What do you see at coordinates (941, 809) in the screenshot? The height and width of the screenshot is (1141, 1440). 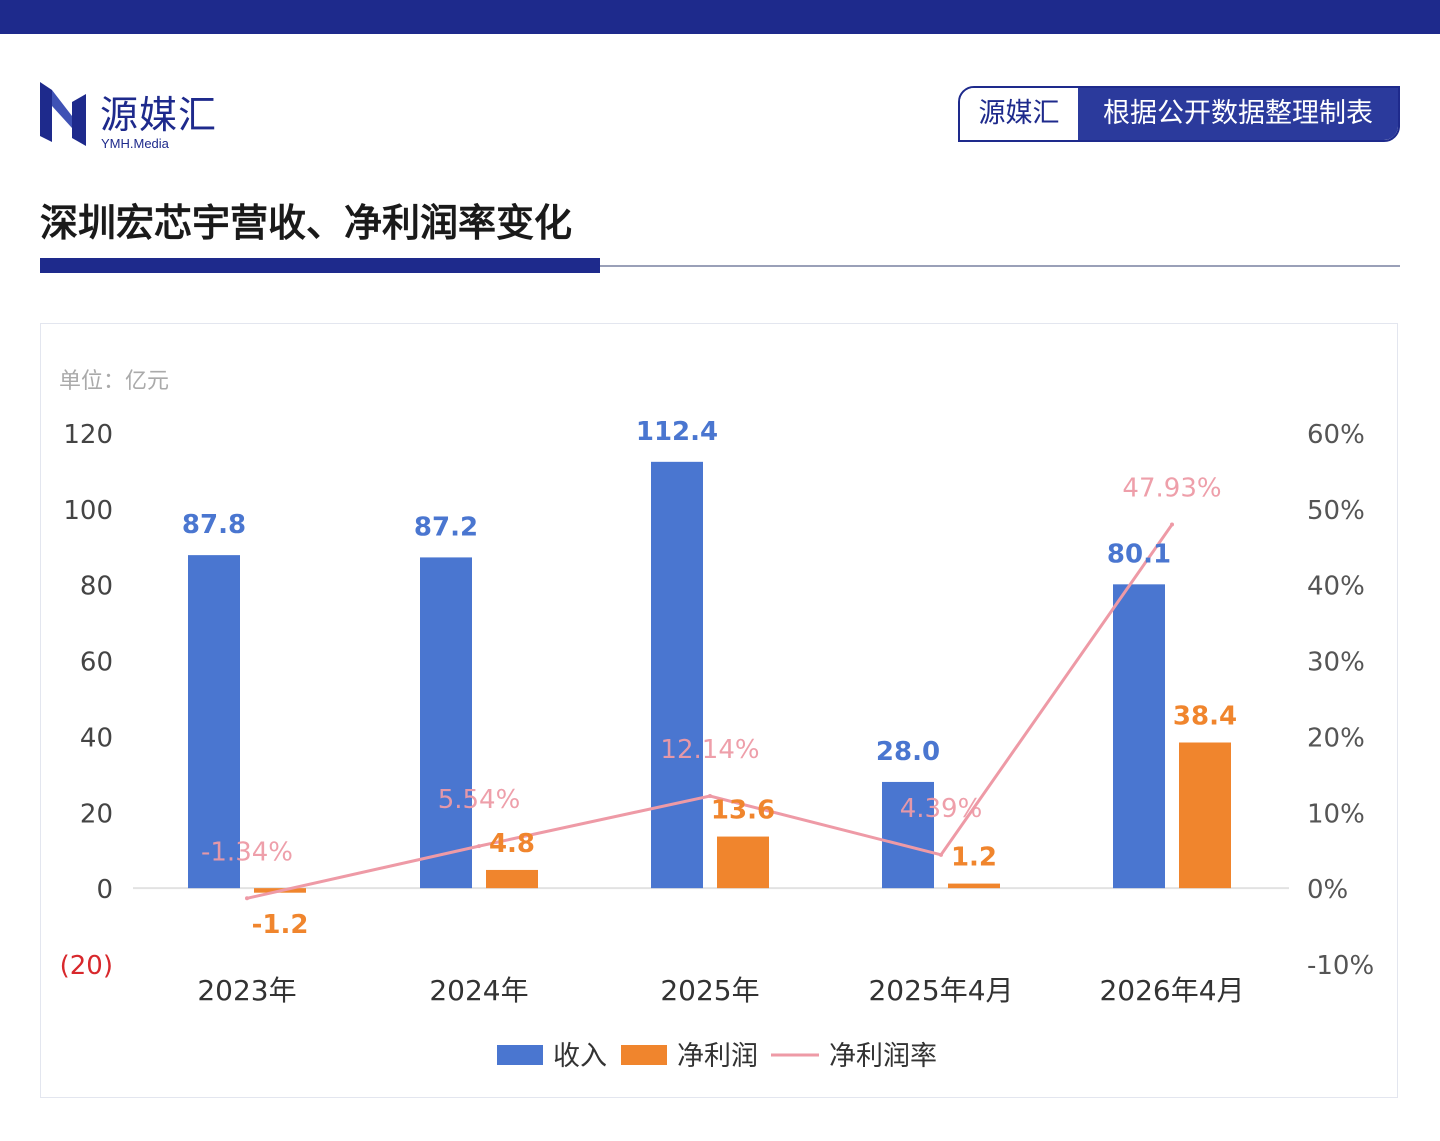 I see `margin-data-label: 4.39%` at bounding box center [941, 809].